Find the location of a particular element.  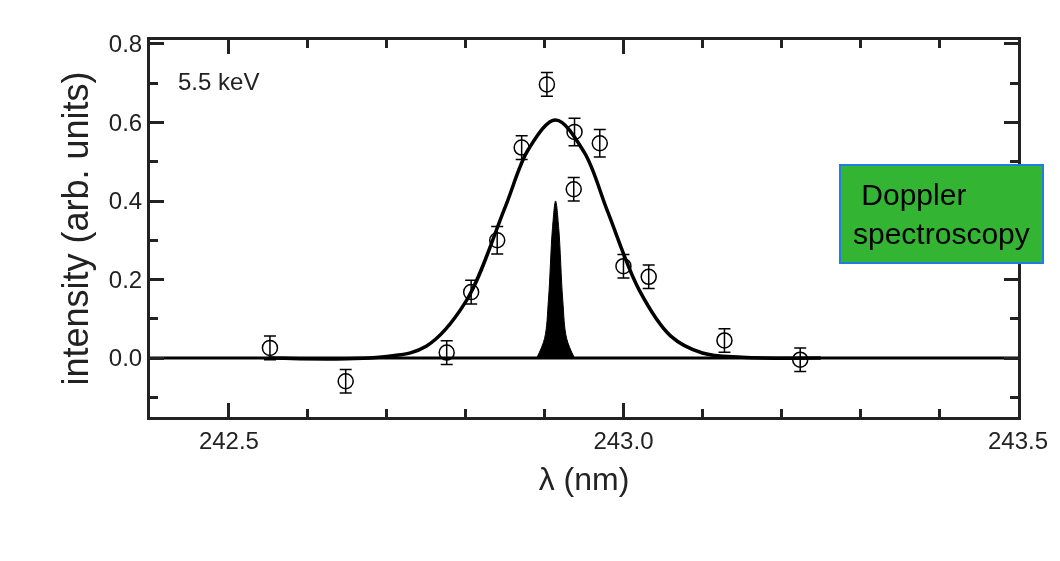

x-tick-label: 242.5 is located at coordinates (228, 440).